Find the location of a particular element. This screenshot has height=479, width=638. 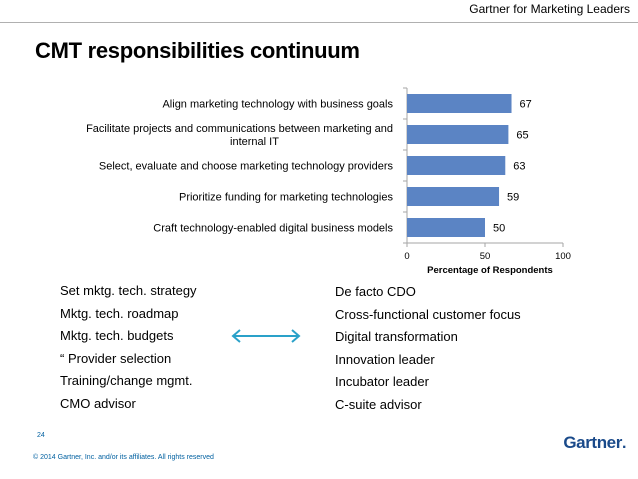

right-list-item: Incubator leader is located at coordinates (382, 381).